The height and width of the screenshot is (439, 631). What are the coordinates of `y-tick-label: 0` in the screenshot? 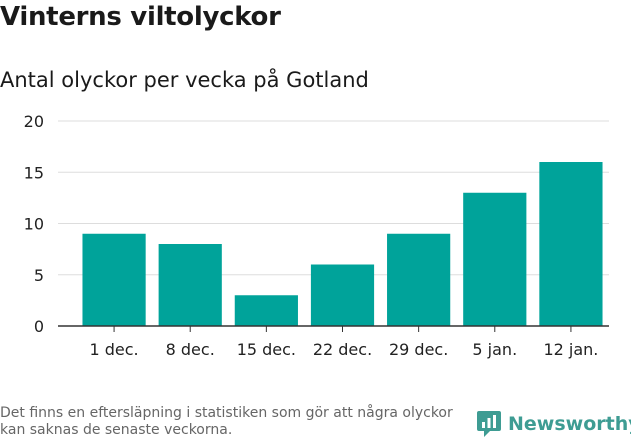 It's located at (39, 326).